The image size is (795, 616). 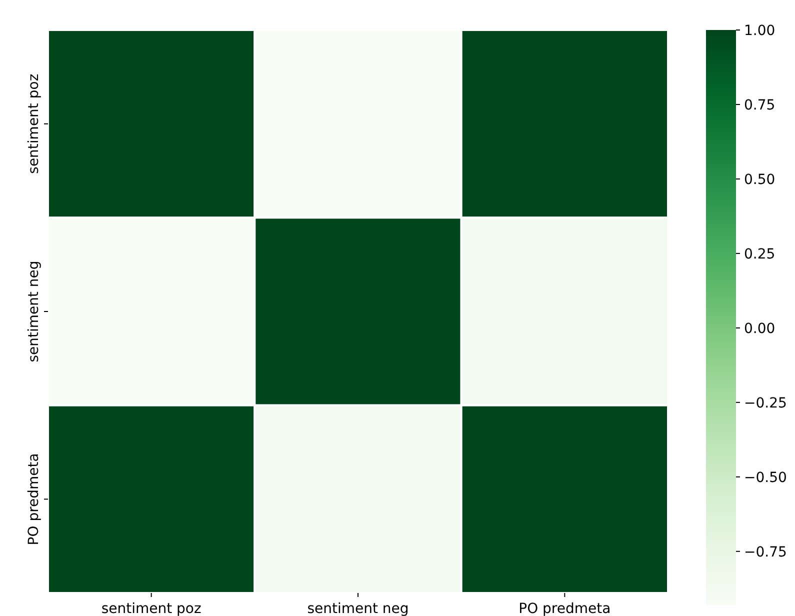 What do you see at coordinates (358, 608) in the screenshot?
I see `x-tick-label: sentiment neg` at bounding box center [358, 608].